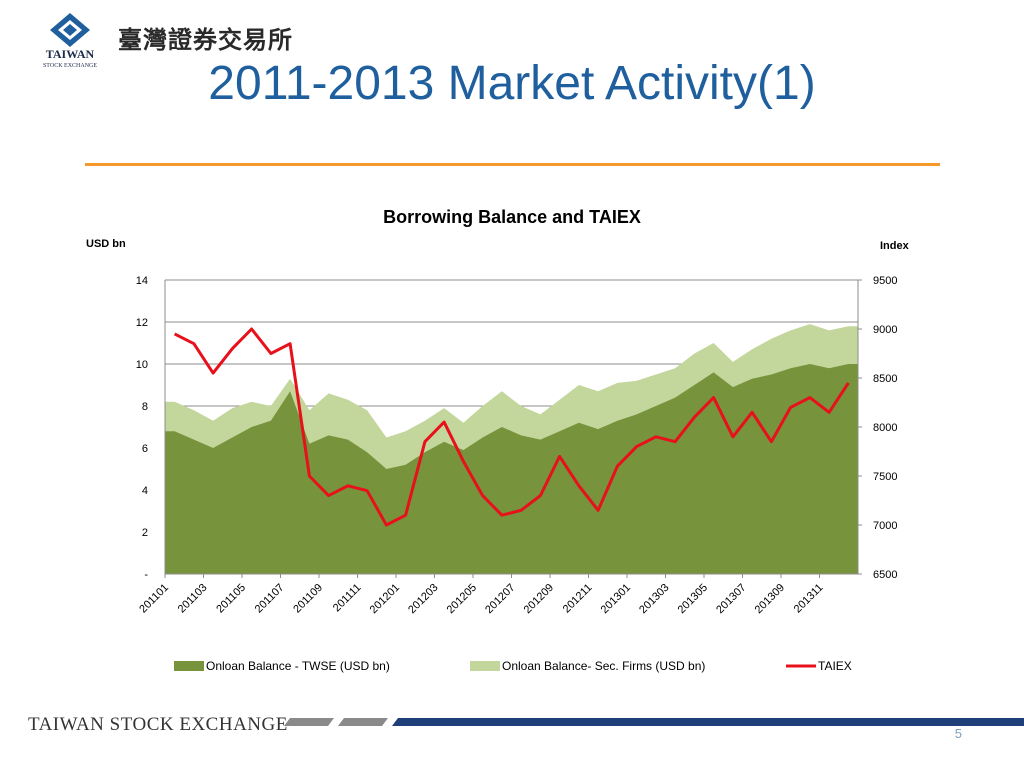 The height and width of the screenshot is (768, 1024). I want to click on footer-stripe-mid, so click(363, 722).